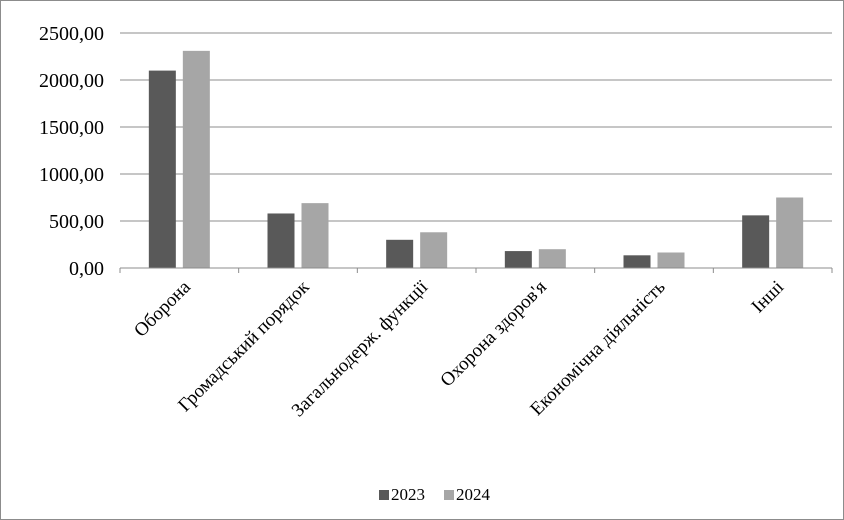 Image resolution: width=844 pixels, height=520 pixels. What do you see at coordinates (597, 347) in the screenshot?
I see `category-label: Економічна діяльність` at bounding box center [597, 347].